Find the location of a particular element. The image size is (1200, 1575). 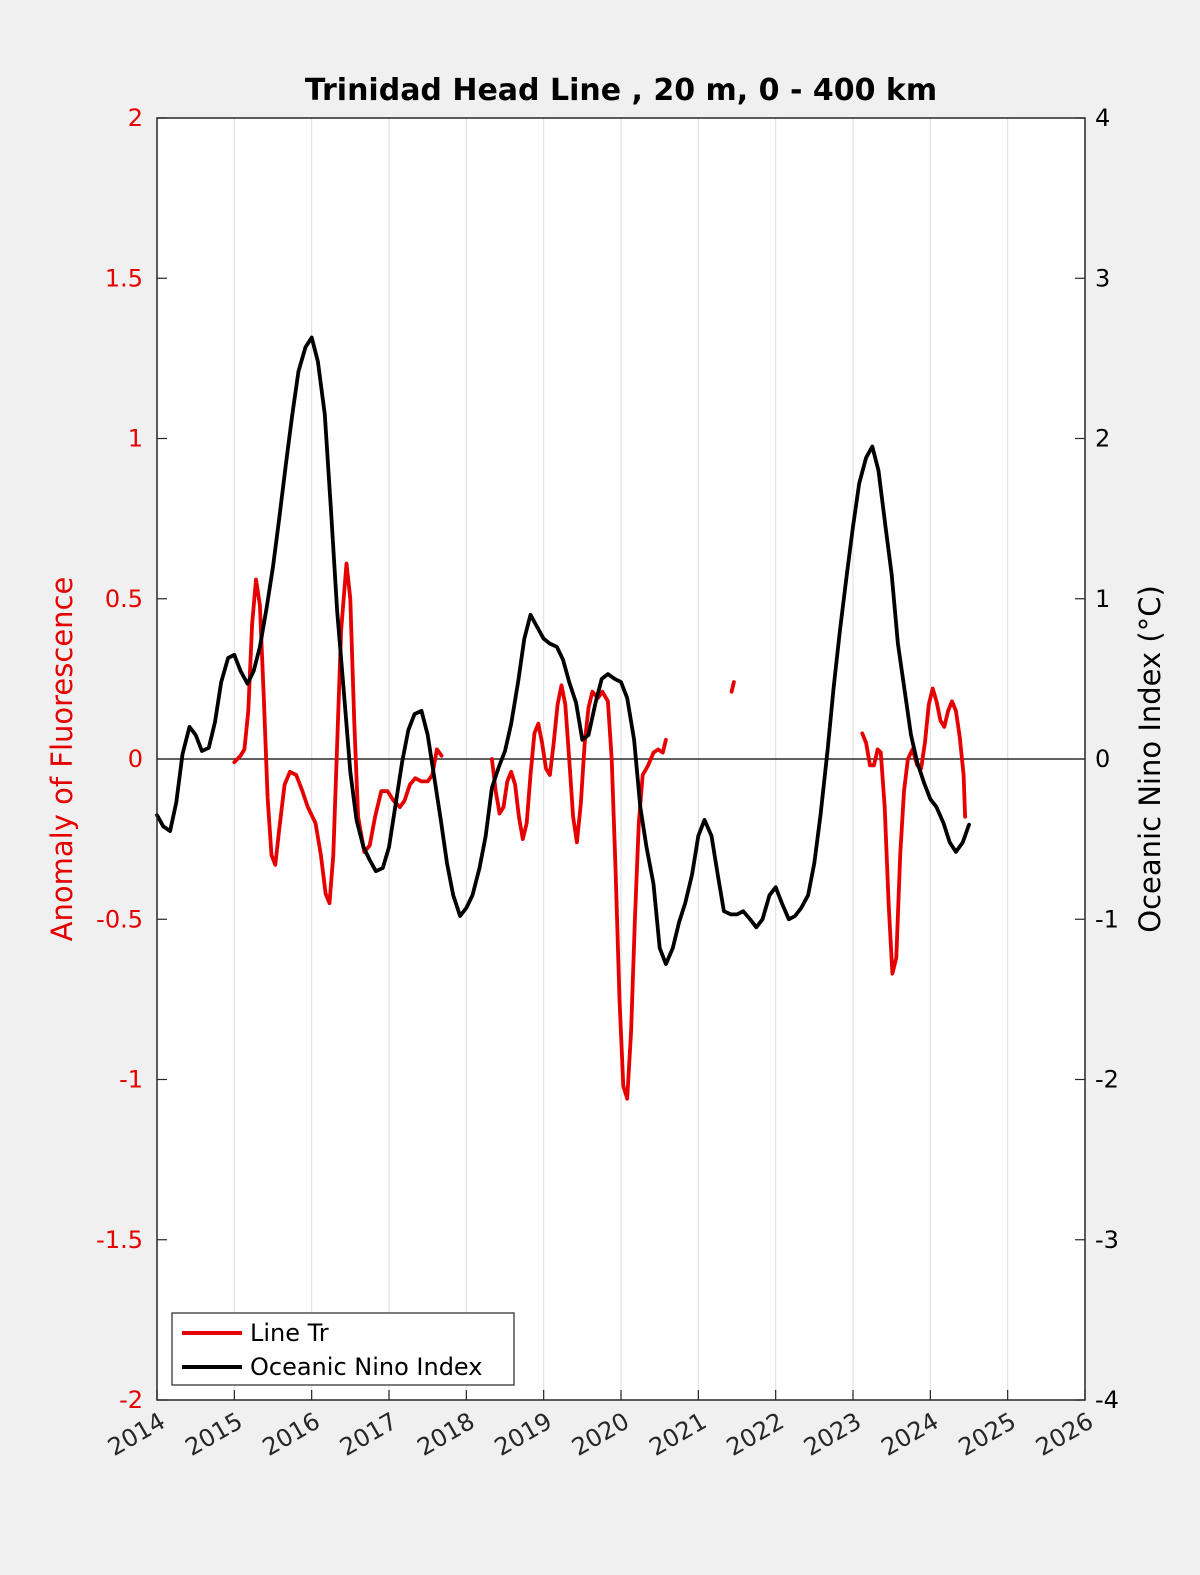

legend-label-line-tr: Line Tr is located at coordinates (289, 1333).